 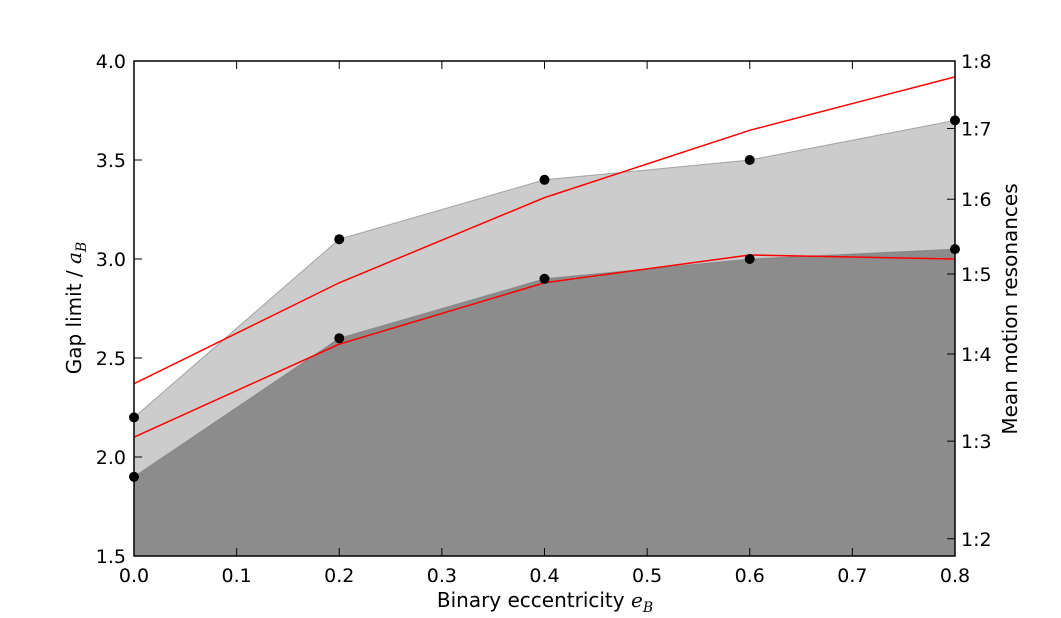 What do you see at coordinates (82, 247) in the screenshot?
I see `y-axis-label-subscript: B` at bounding box center [82, 247].